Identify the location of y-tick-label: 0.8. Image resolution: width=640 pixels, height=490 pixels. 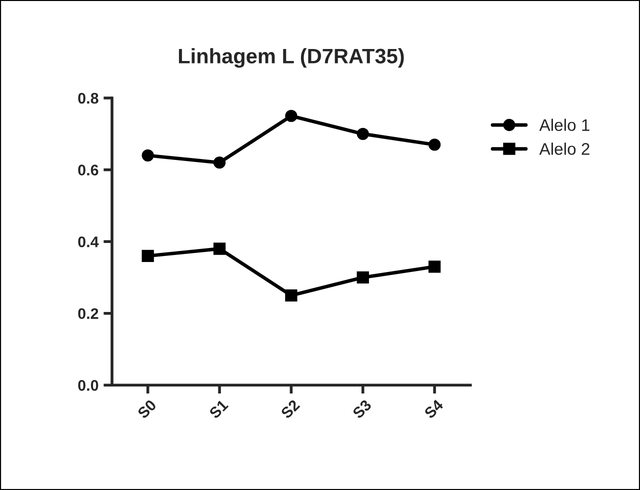
(88, 98).